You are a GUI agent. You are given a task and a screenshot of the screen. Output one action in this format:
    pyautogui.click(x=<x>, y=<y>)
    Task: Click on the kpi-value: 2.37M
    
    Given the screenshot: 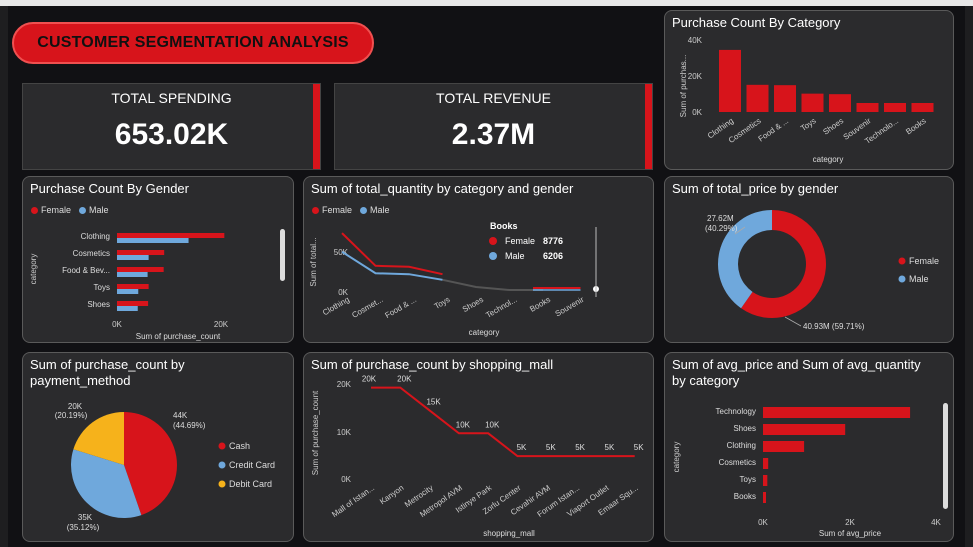 What is the action you would take?
    pyautogui.click(x=493, y=134)
    